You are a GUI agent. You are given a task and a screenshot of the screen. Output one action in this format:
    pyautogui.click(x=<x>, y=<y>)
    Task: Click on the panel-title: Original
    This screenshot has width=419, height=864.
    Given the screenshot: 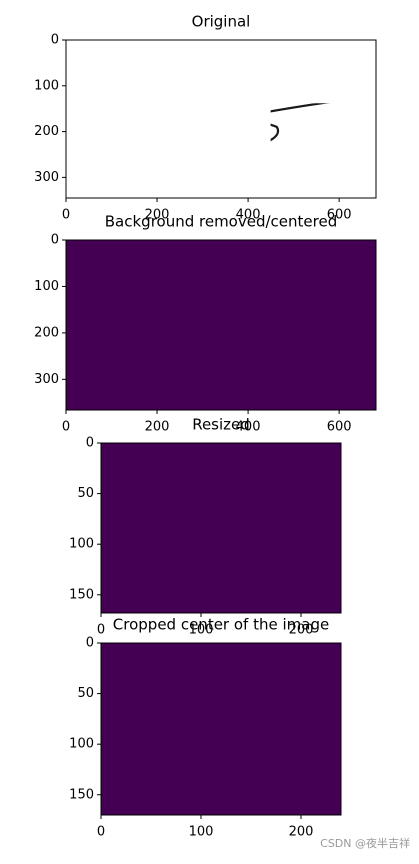 What is the action you would take?
    pyautogui.click(x=221, y=22)
    